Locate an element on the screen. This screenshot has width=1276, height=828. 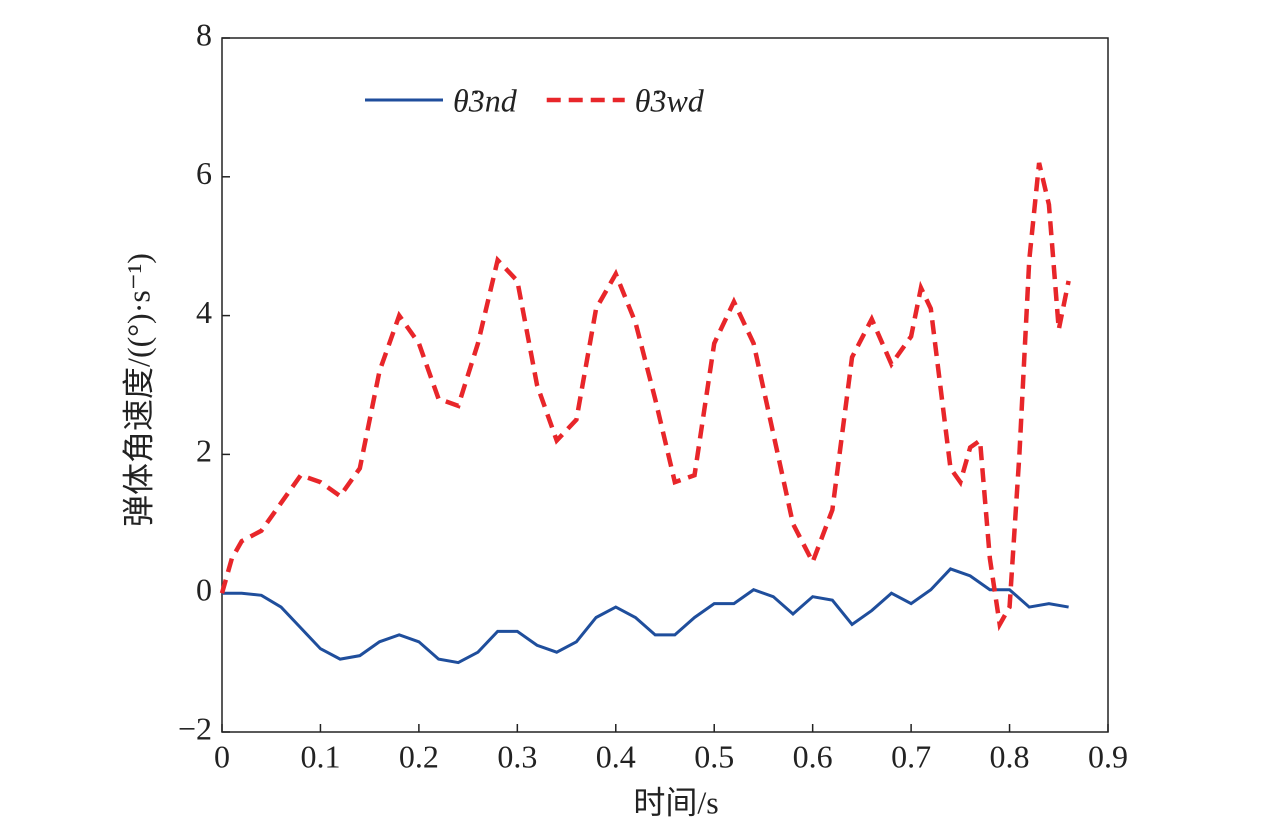
y-tick-label: 8 is located at coordinates (204, 34).